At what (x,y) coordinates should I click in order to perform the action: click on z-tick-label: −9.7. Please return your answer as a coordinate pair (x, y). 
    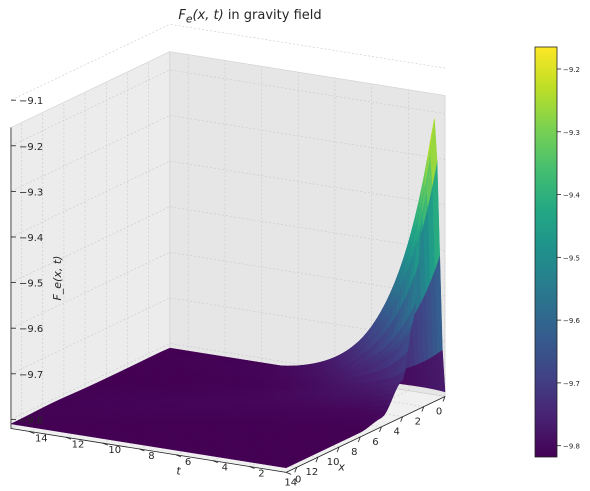
    Looking at the image, I should click on (31, 375).